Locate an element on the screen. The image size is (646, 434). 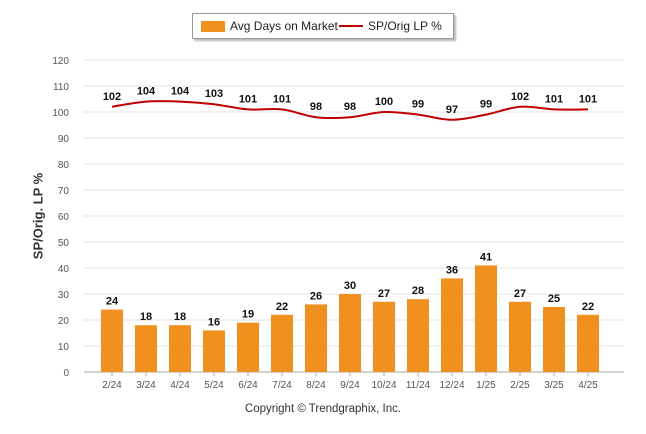
line-value-label: 97 is located at coordinates (452, 110).